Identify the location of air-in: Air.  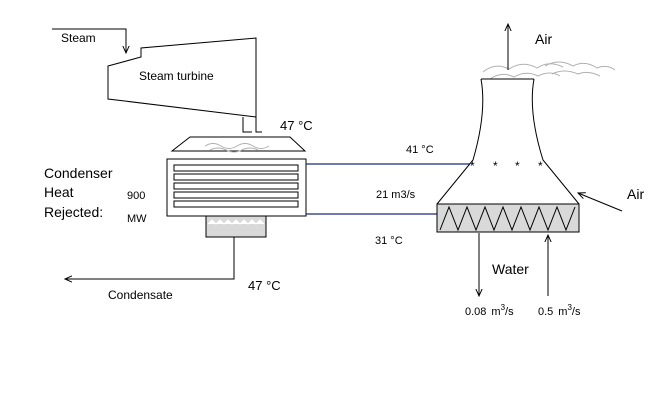
(611, 199).